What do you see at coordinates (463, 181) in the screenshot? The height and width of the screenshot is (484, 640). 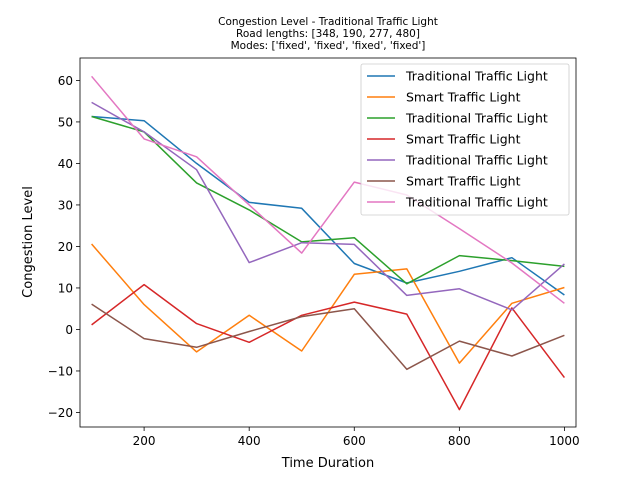 I see `legend-label-6: Smart Traffic Light` at bounding box center [463, 181].